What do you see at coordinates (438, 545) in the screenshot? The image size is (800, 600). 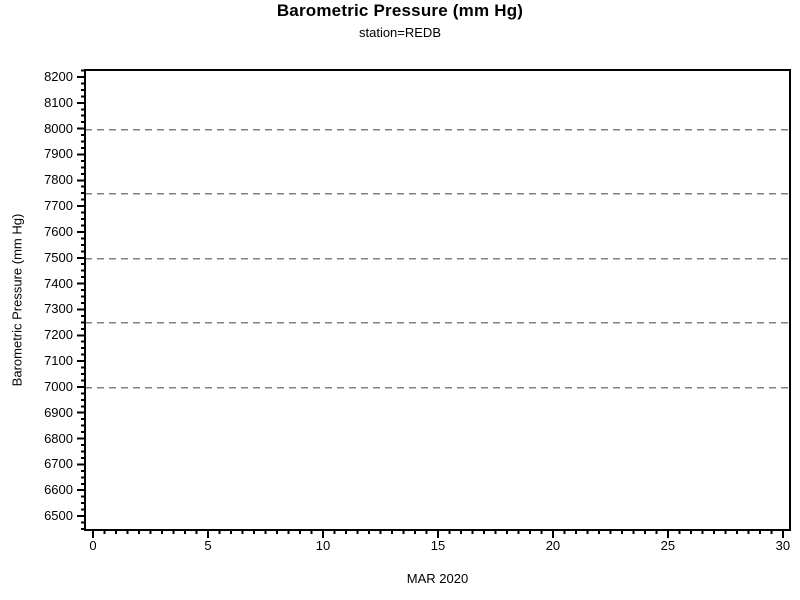 I see `x-tick-label: 15` at bounding box center [438, 545].